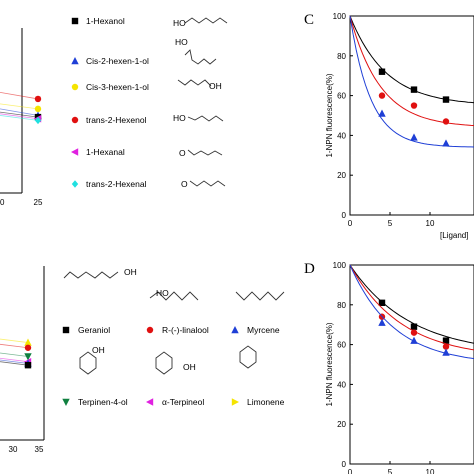 The width and height of the screenshot is (474, 474). I want to click on legend-label: 1-Hexanol, so click(105, 21).